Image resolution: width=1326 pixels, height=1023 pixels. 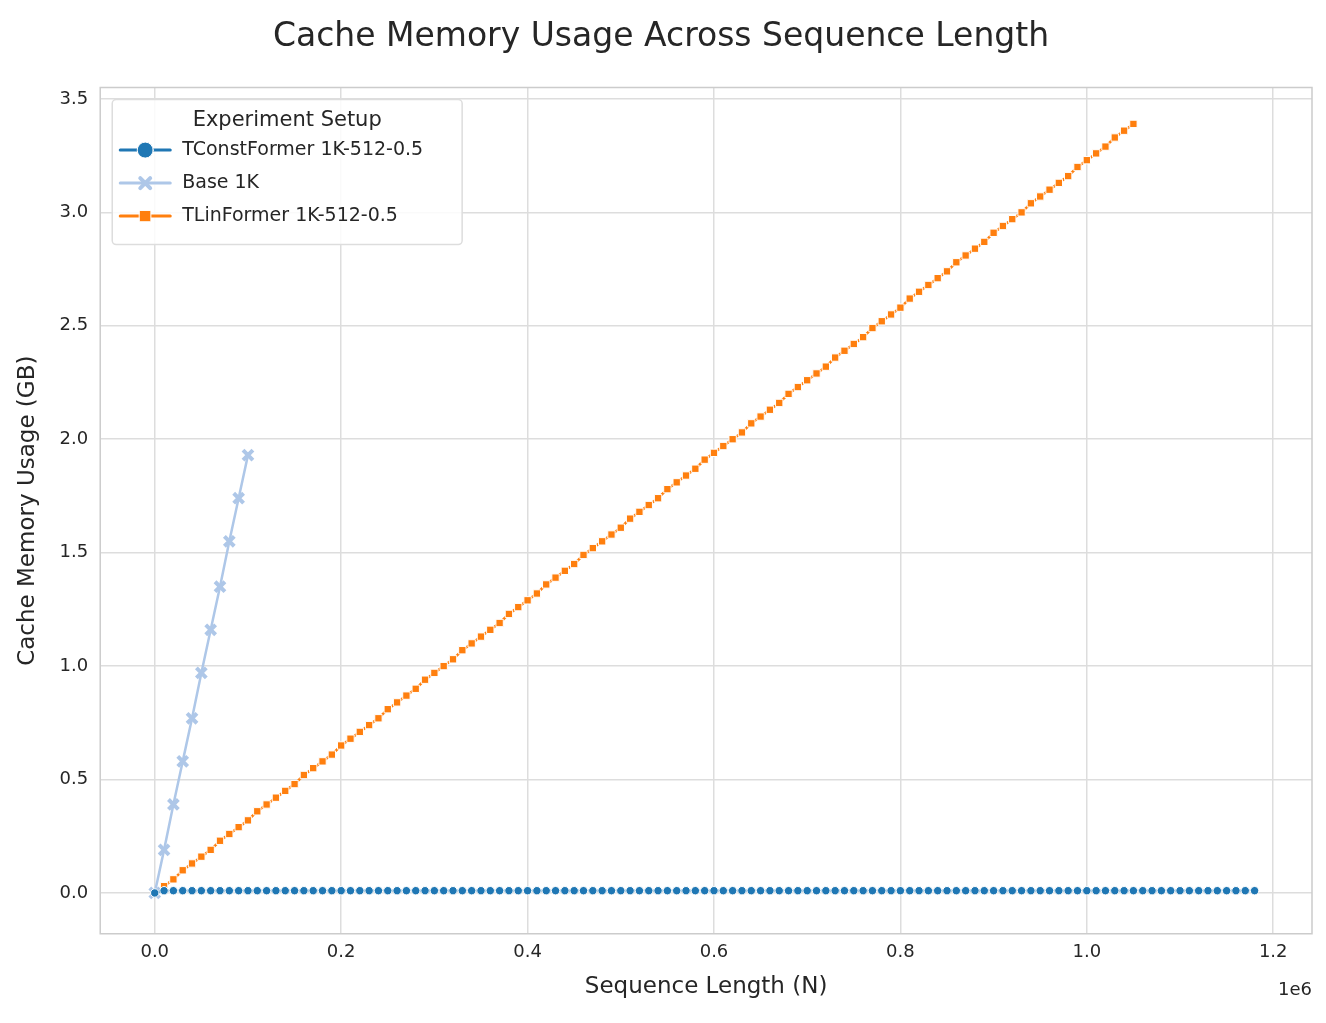 I want to click on chart-title: Cache Memory Usage Across Sequence Length, so click(x=661, y=35).